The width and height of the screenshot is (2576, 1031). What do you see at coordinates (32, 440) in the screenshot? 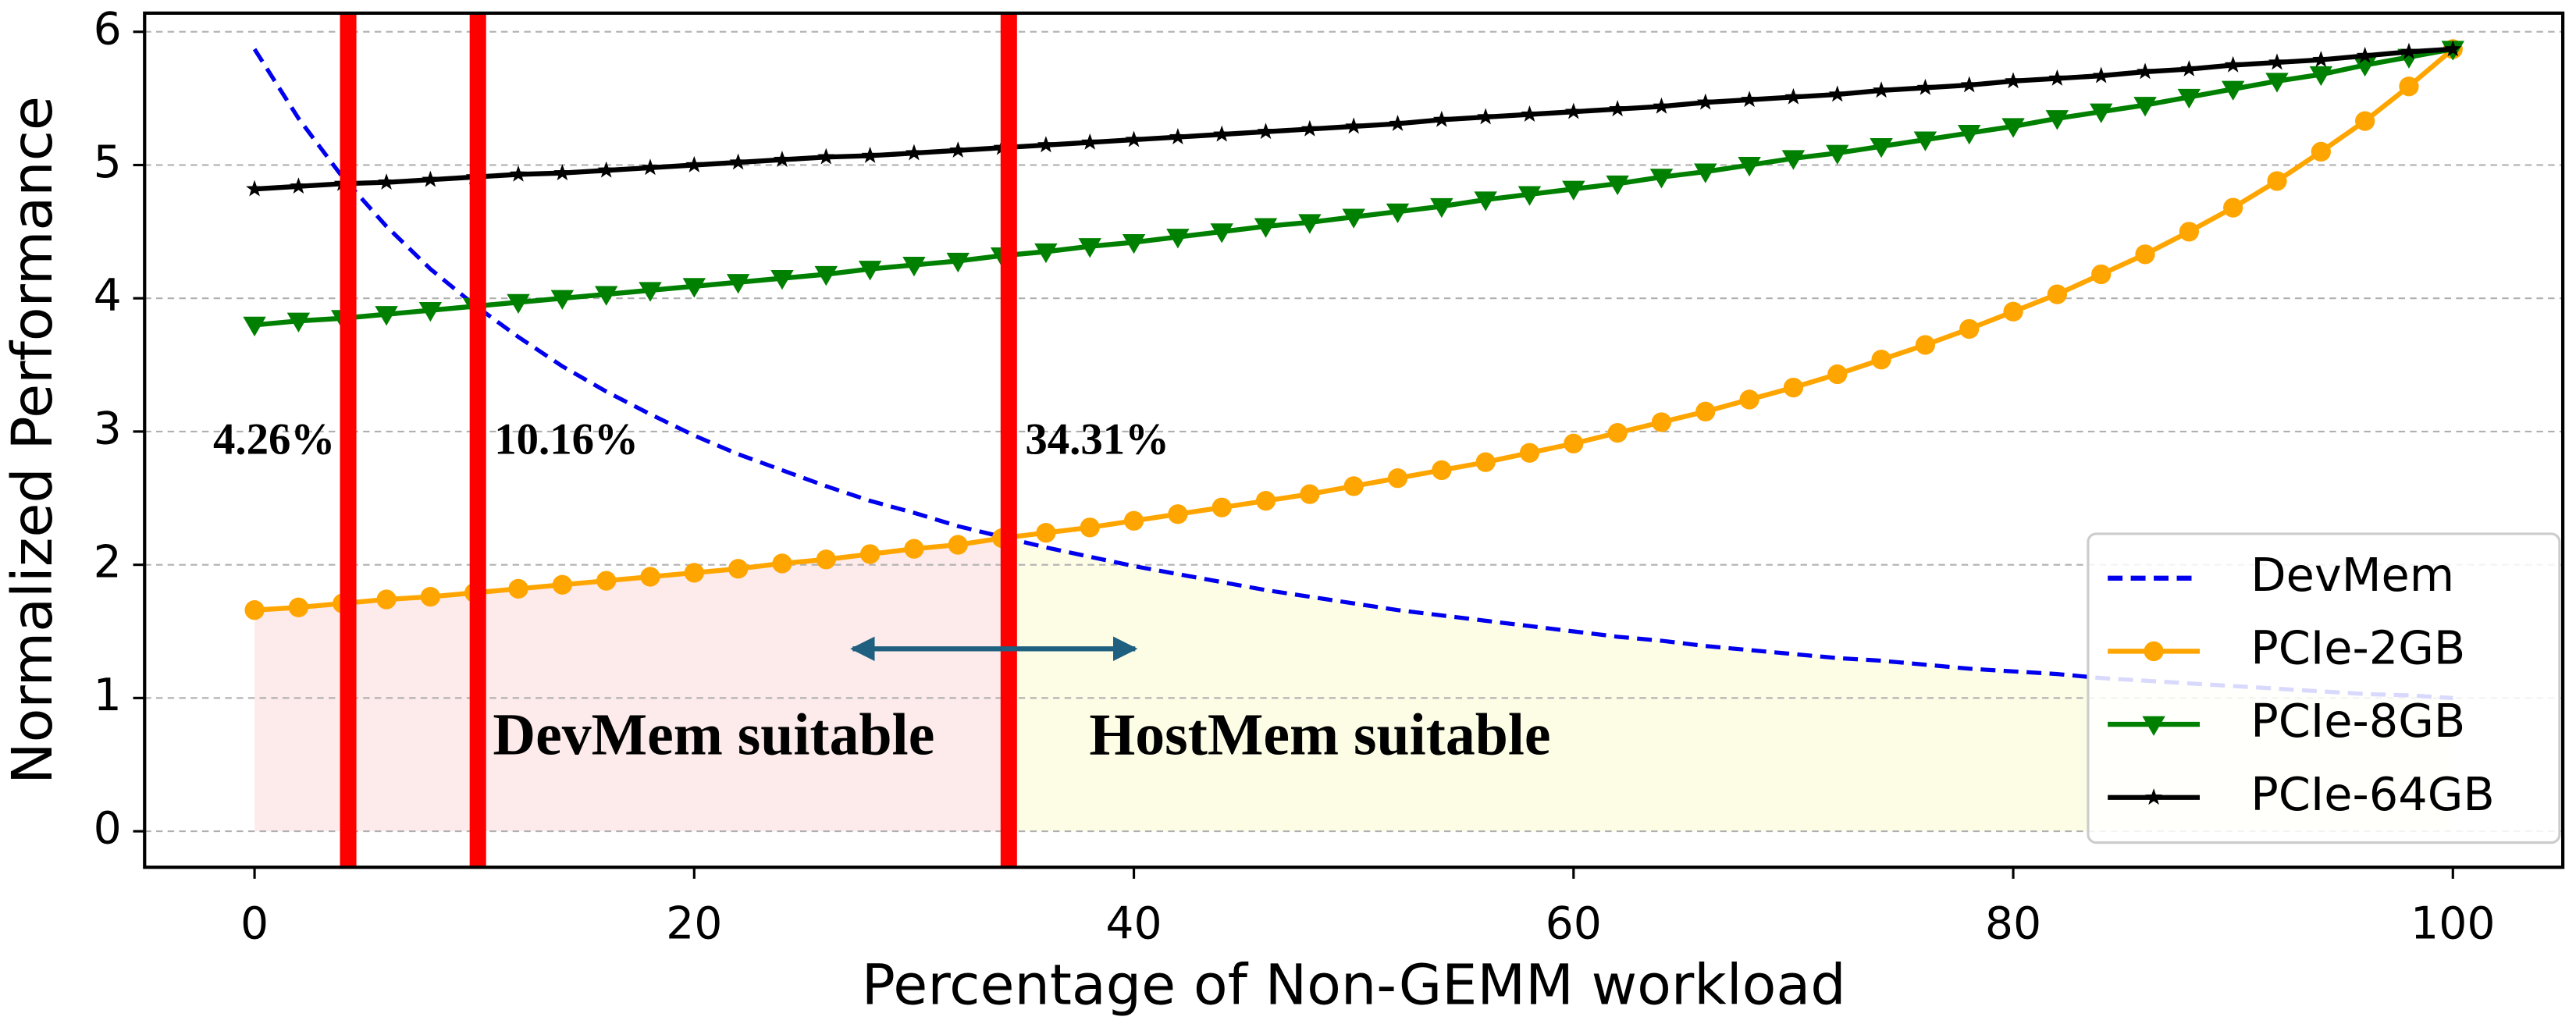
I see `y-axis-label: Normalized Performance` at bounding box center [32, 440].